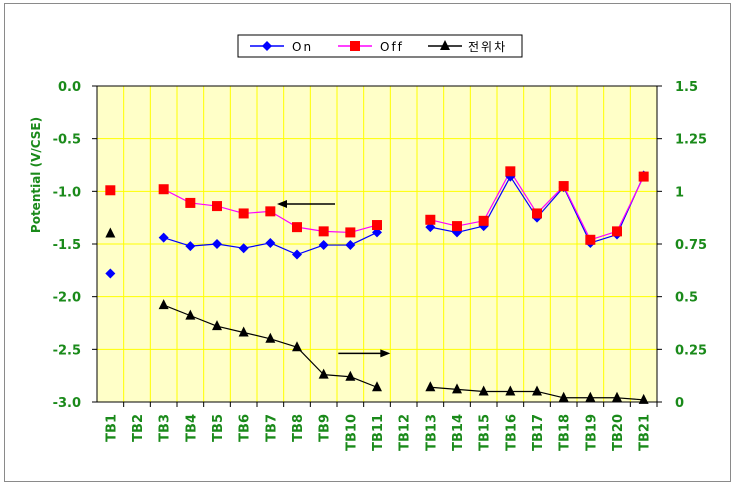  Describe the element at coordinates (165, 428) in the screenshot. I see `x-tick-label: TB3` at that location.